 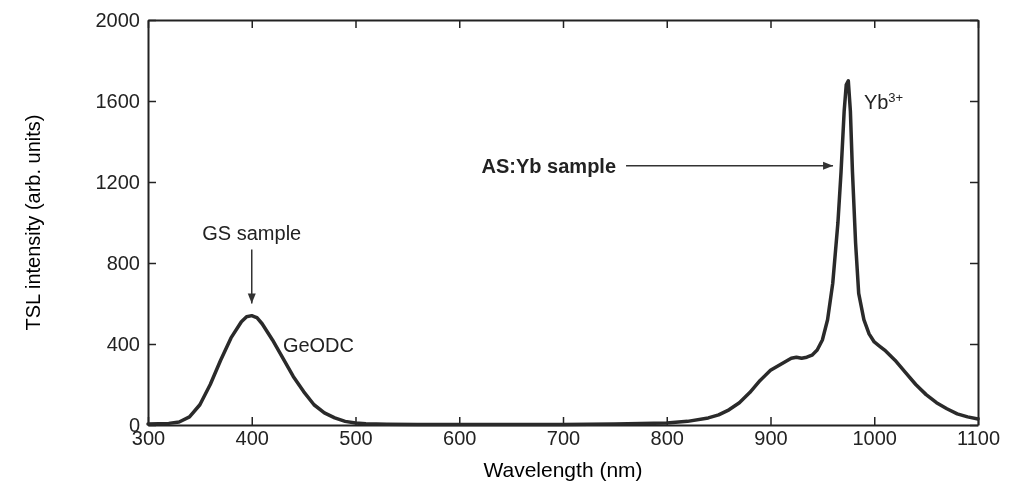 I want to click on annotation: GeODC, so click(x=318, y=345).